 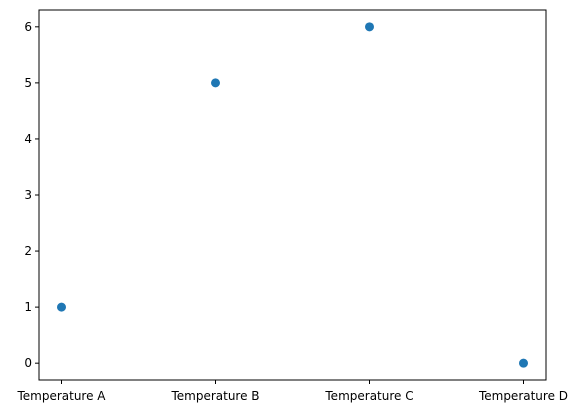 What do you see at coordinates (28, 83) in the screenshot?
I see `y-tick-label: 5` at bounding box center [28, 83].